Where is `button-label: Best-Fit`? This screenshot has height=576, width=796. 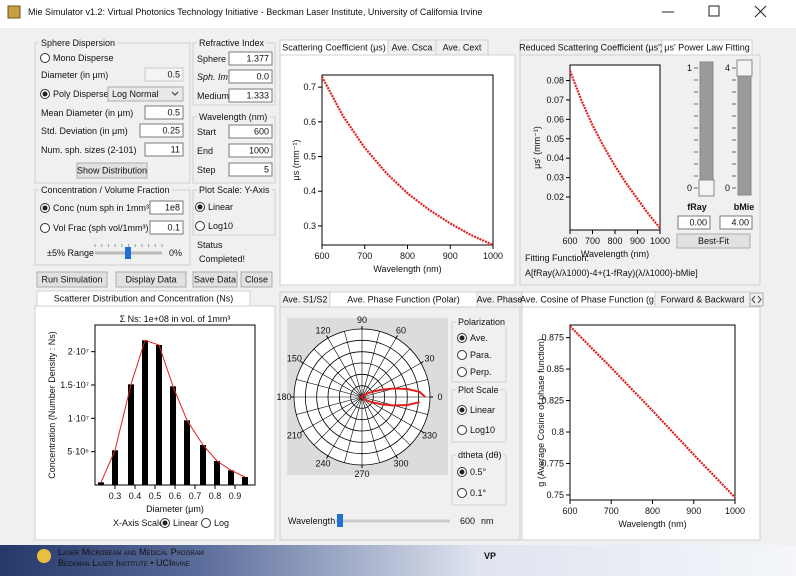 button-label: Best-Fit is located at coordinates (714, 241).